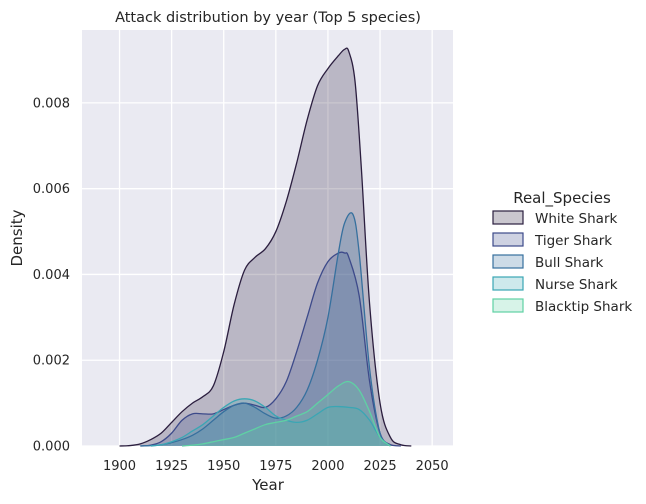 This screenshot has width=646, height=504. I want to click on legend-item: Blacktip Shark, so click(562, 306).